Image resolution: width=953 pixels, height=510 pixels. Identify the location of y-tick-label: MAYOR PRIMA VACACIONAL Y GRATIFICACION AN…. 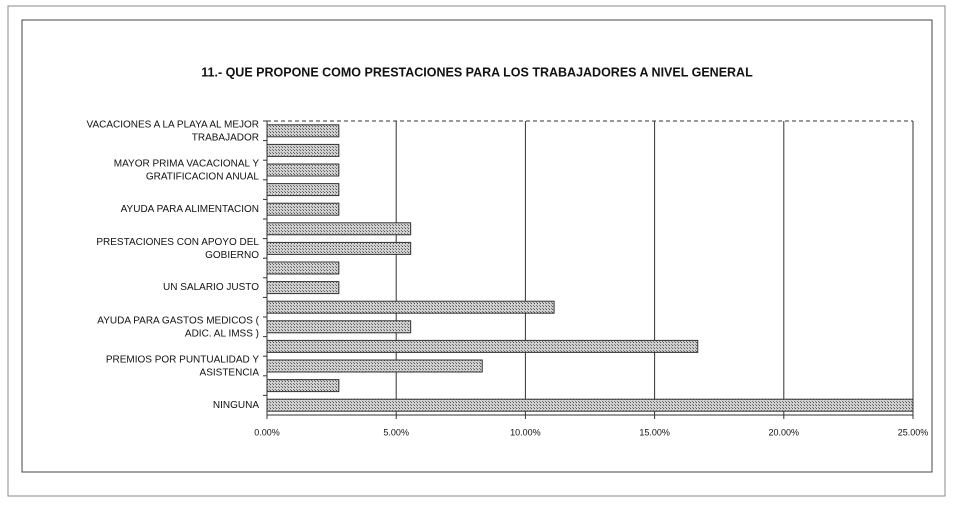
(187, 170).